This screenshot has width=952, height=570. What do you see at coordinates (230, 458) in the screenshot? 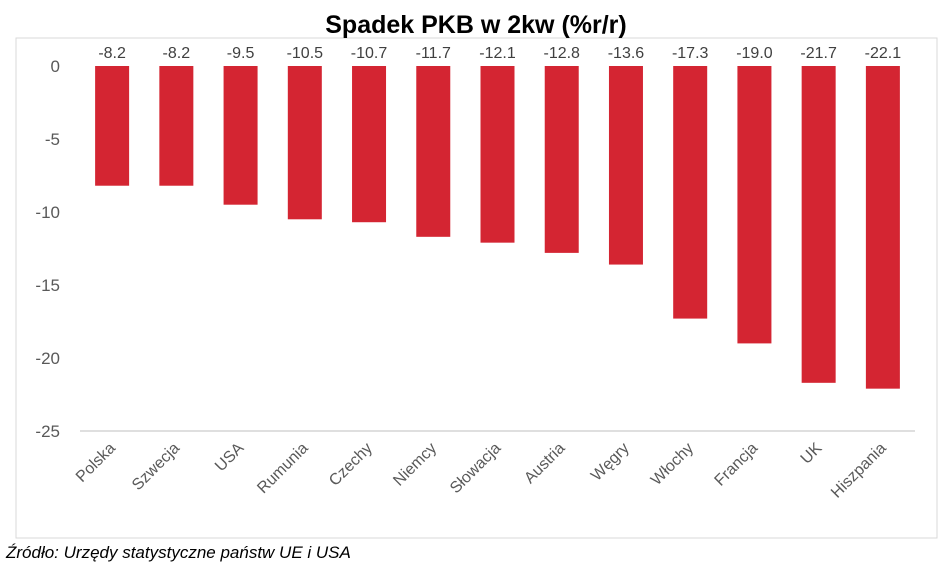
I see `x-tick-label: USA` at bounding box center [230, 458].